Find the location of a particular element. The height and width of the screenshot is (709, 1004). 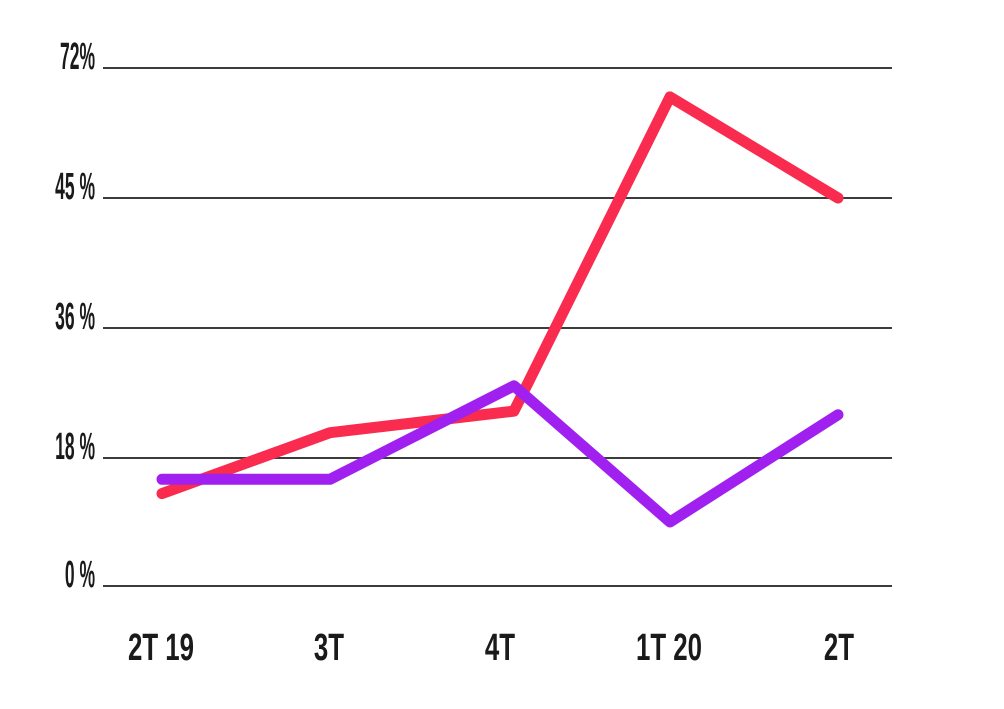

x-tick-label: 3T is located at coordinates (329, 648).